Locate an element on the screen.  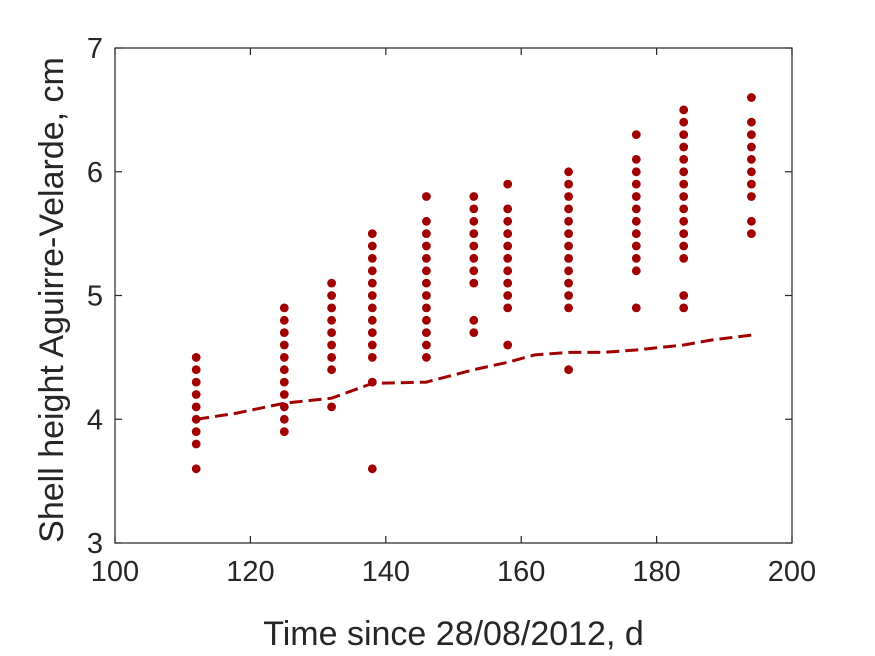
x-tick-label: 140 is located at coordinates (386, 572).